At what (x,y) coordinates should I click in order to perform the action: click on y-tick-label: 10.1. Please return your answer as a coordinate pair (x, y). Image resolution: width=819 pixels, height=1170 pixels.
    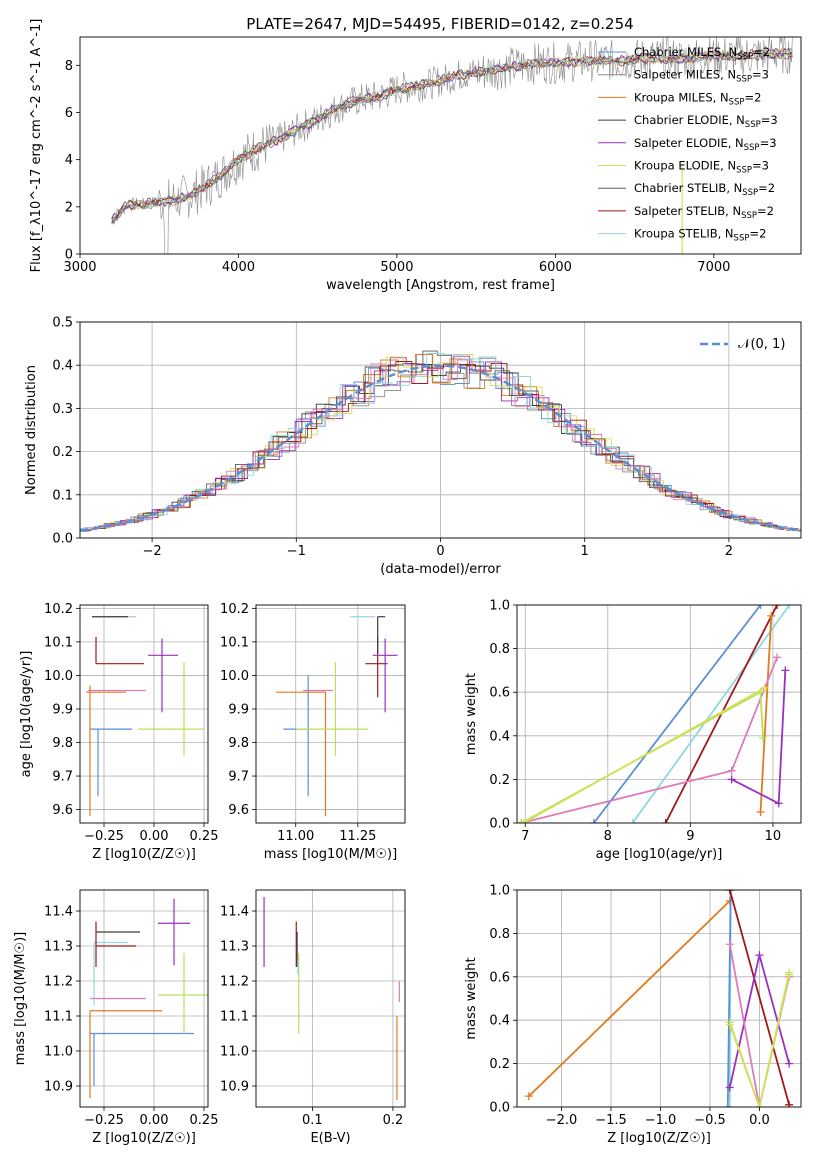
    Looking at the image, I should click on (234, 642).